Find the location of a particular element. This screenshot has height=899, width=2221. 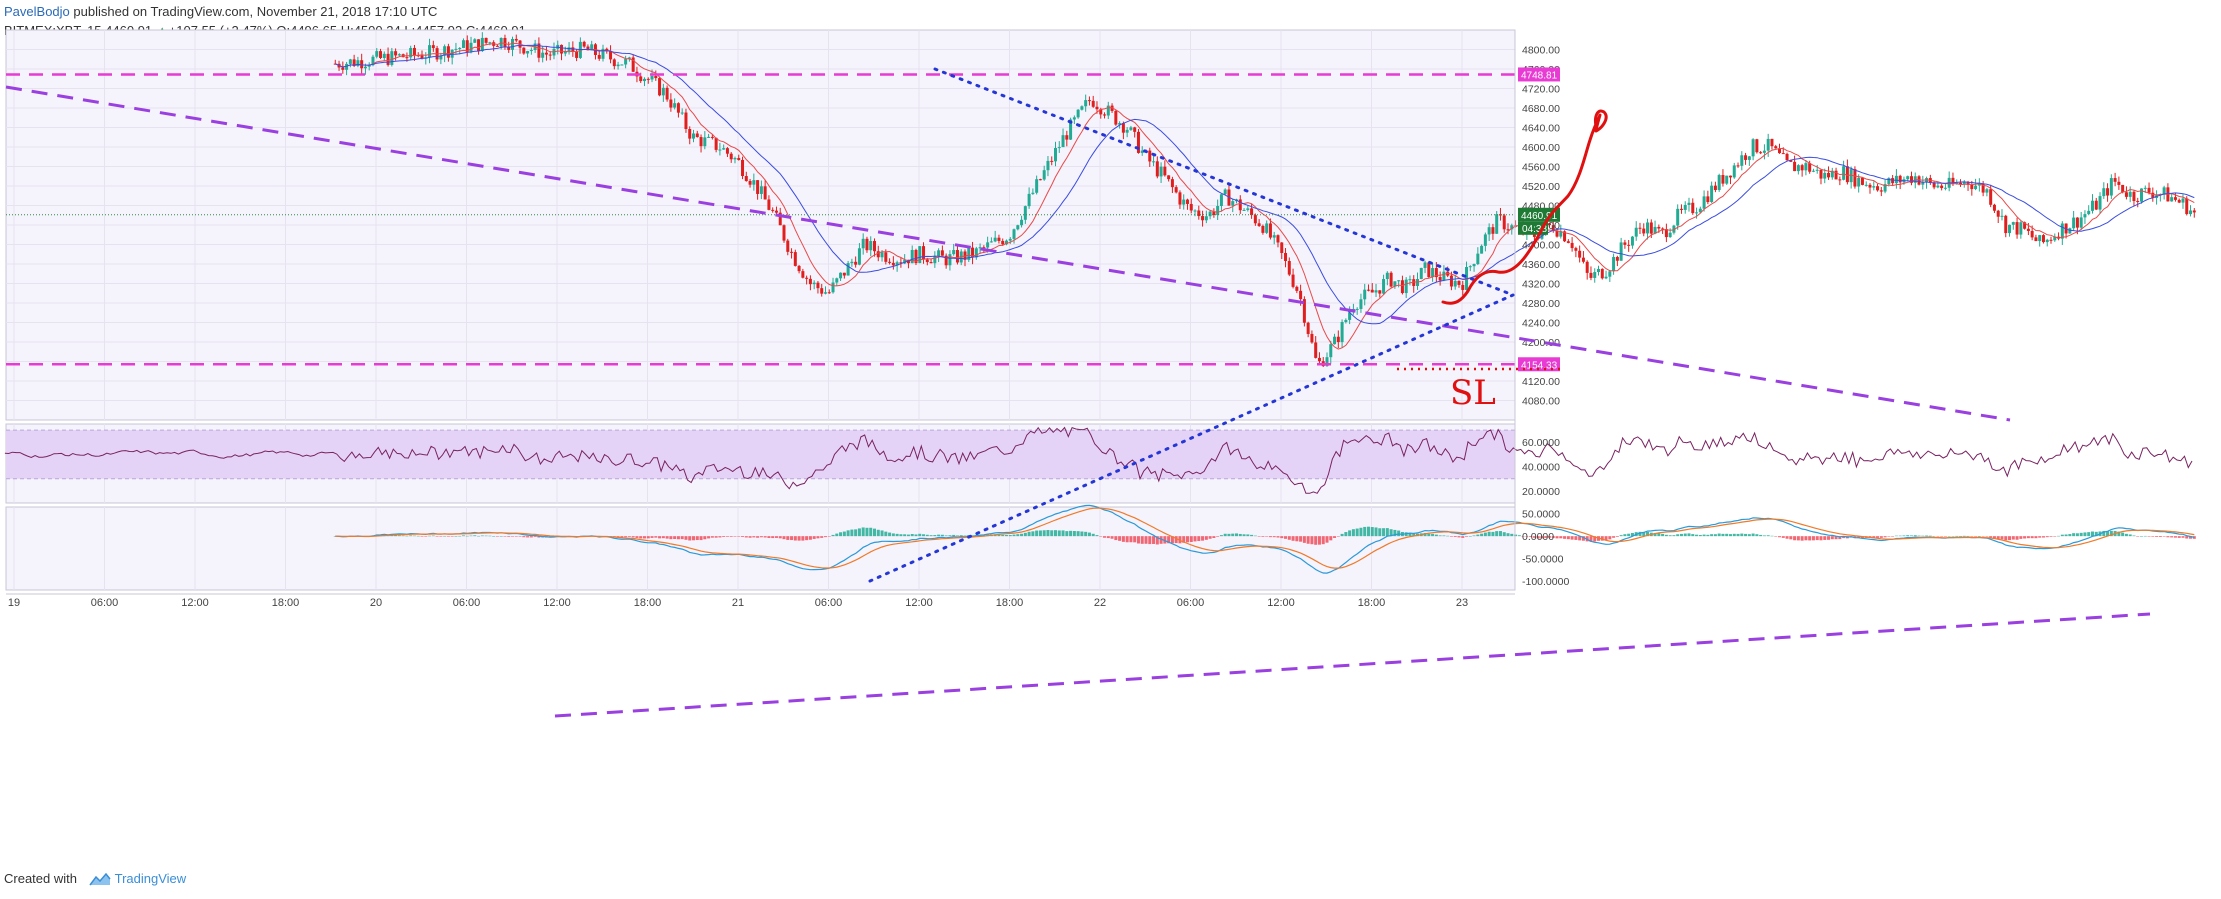

y-tick-label: 4520.00 is located at coordinates (1541, 187).